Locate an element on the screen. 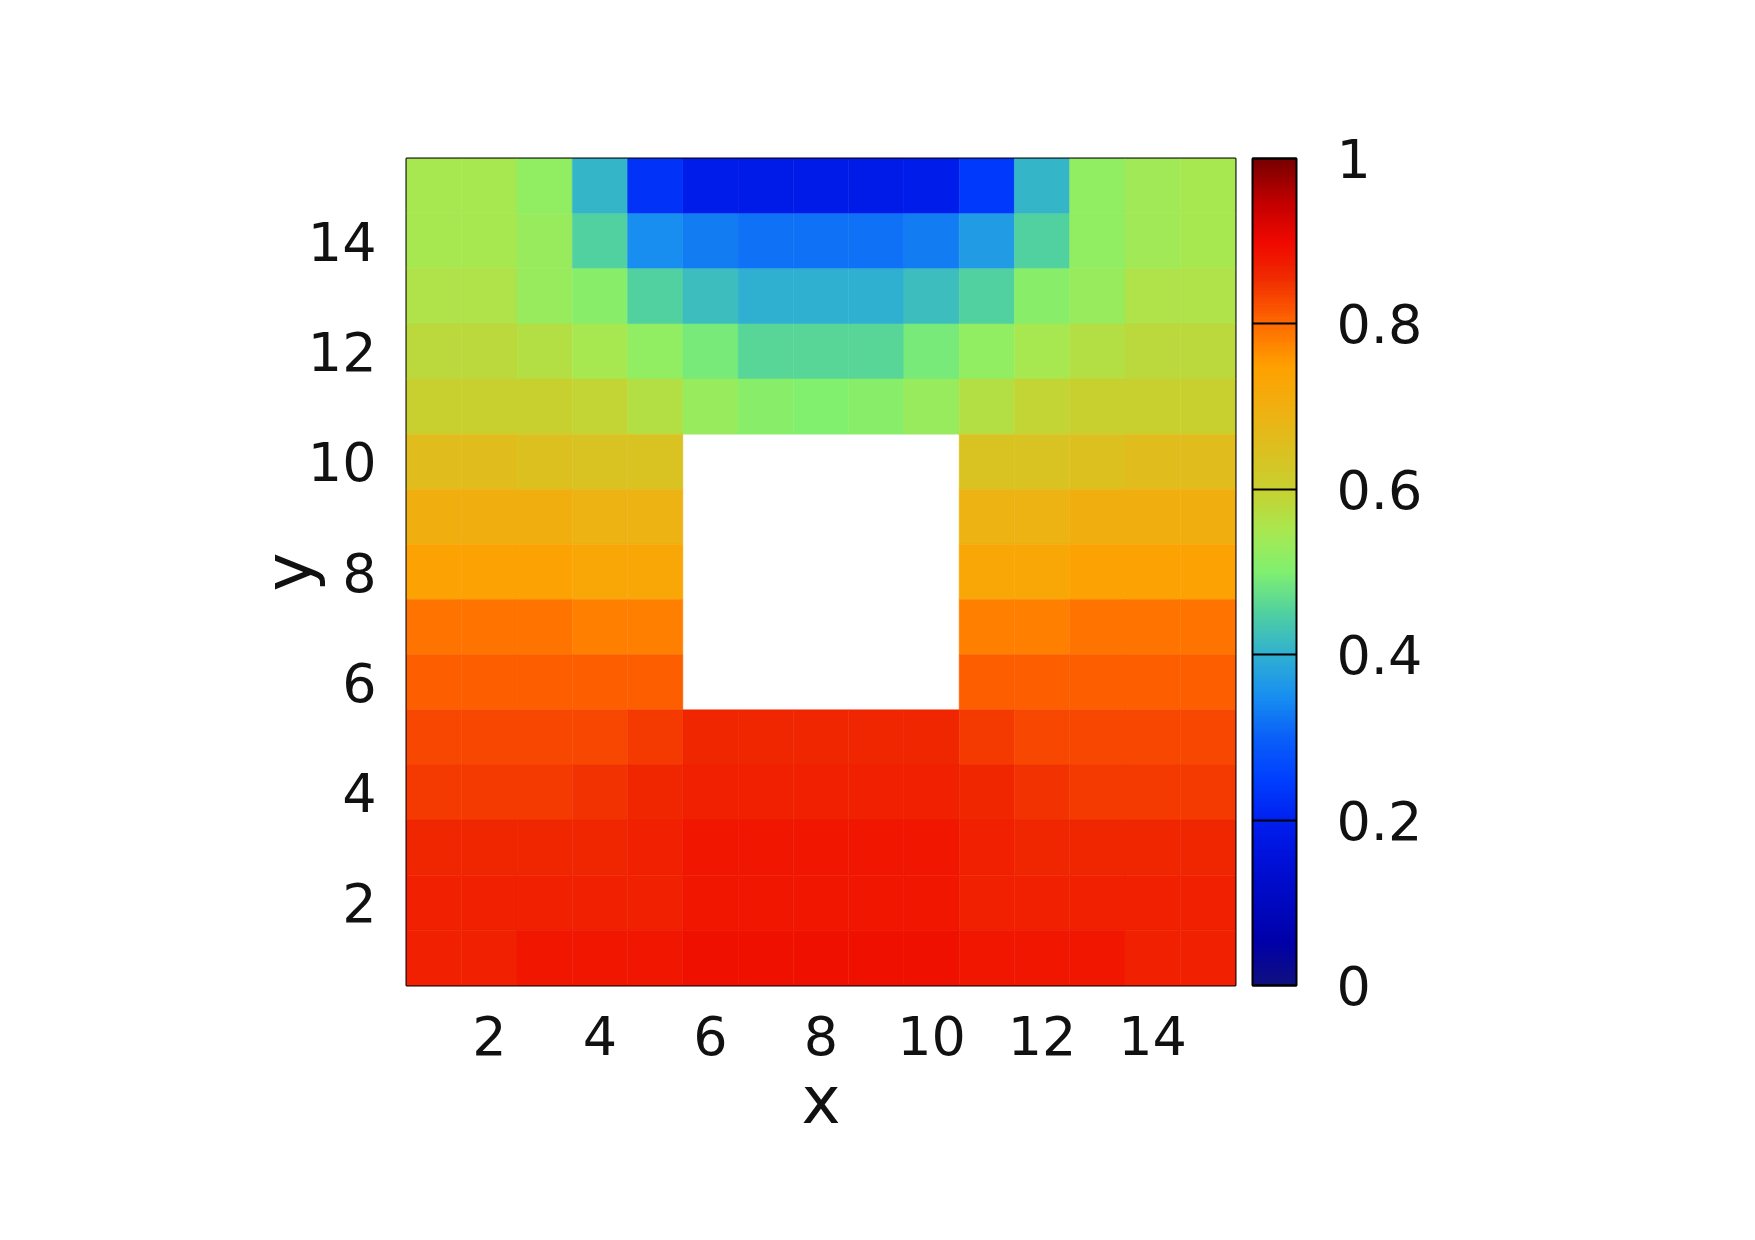 The height and width of the screenshot is (1240, 1755). y-tick-label: 10 is located at coordinates (342, 463).